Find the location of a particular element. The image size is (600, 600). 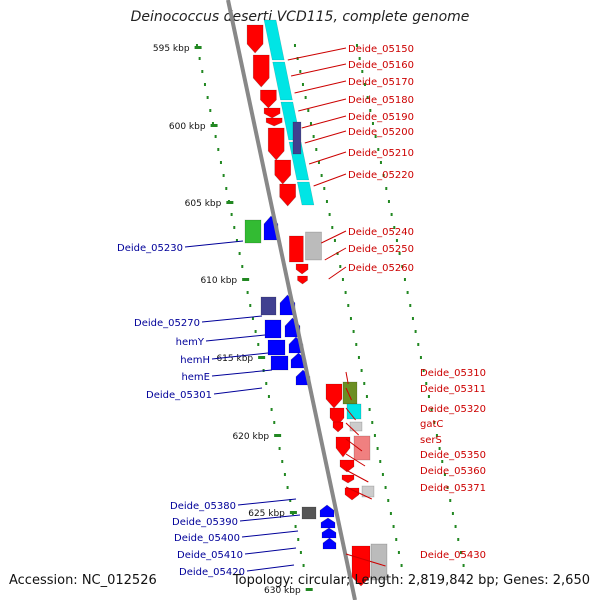

green-feature-box is located at coordinates (253, 231).